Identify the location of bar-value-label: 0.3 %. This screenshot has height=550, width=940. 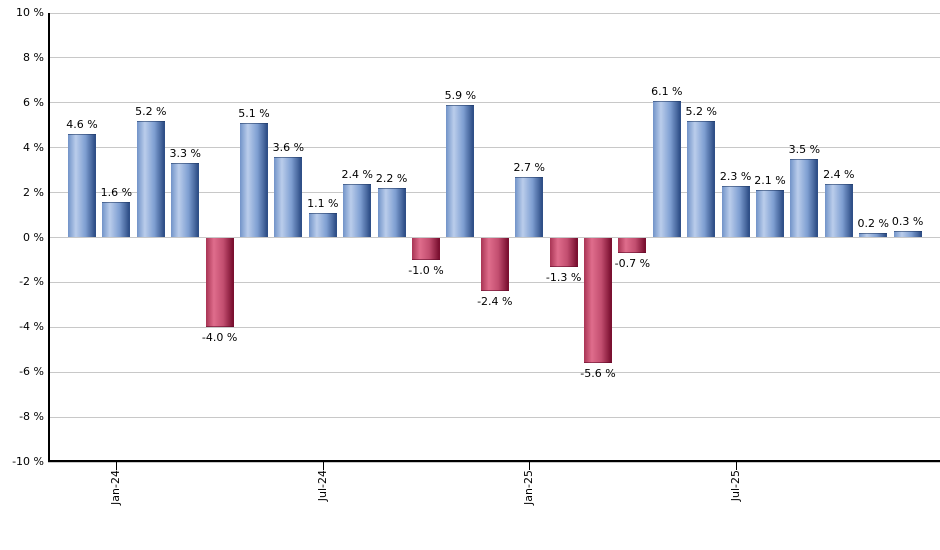
(907, 221).